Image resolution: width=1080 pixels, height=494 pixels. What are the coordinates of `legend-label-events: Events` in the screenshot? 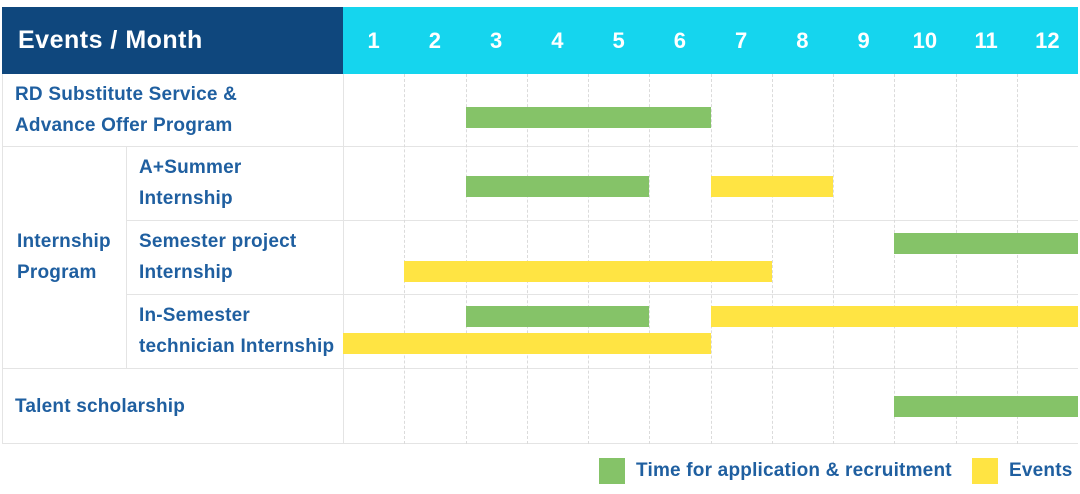 It's located at (1041, 470).